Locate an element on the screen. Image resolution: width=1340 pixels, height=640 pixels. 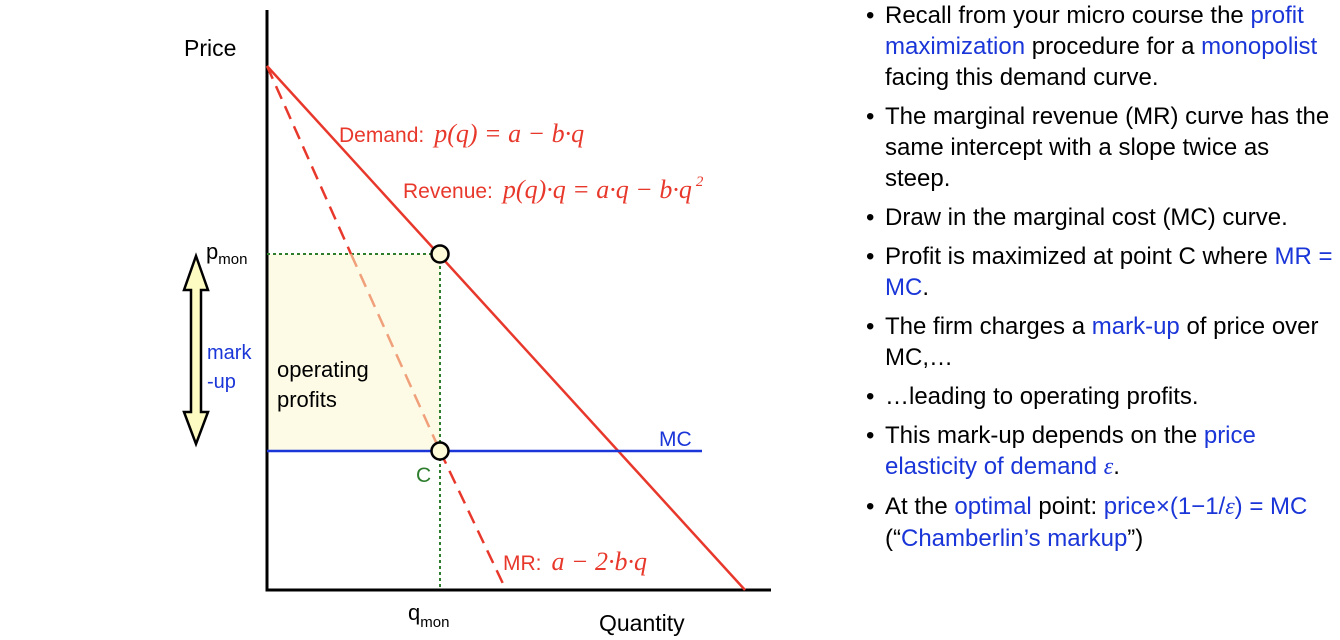
bullet-text: Draw in the marginal cost (MC) curve. is located at coordinates (1086, 217).